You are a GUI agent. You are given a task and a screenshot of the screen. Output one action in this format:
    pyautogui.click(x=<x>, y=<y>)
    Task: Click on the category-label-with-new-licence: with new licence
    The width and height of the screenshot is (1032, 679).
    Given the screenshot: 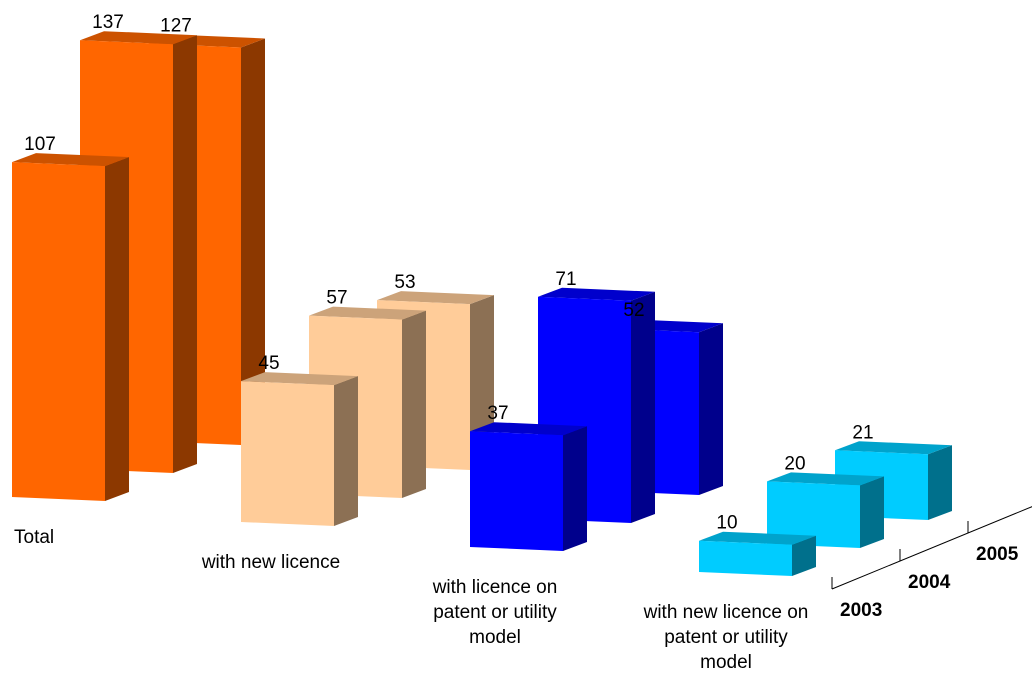 What is the action you would take?
    pyautogui.click(x=270, y=562)
    